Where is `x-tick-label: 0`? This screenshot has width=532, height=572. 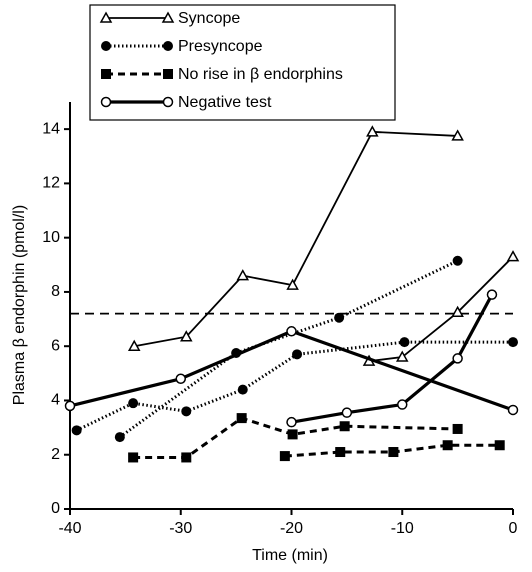
x-tick-label: 0 is located at coordinates (513, 528).